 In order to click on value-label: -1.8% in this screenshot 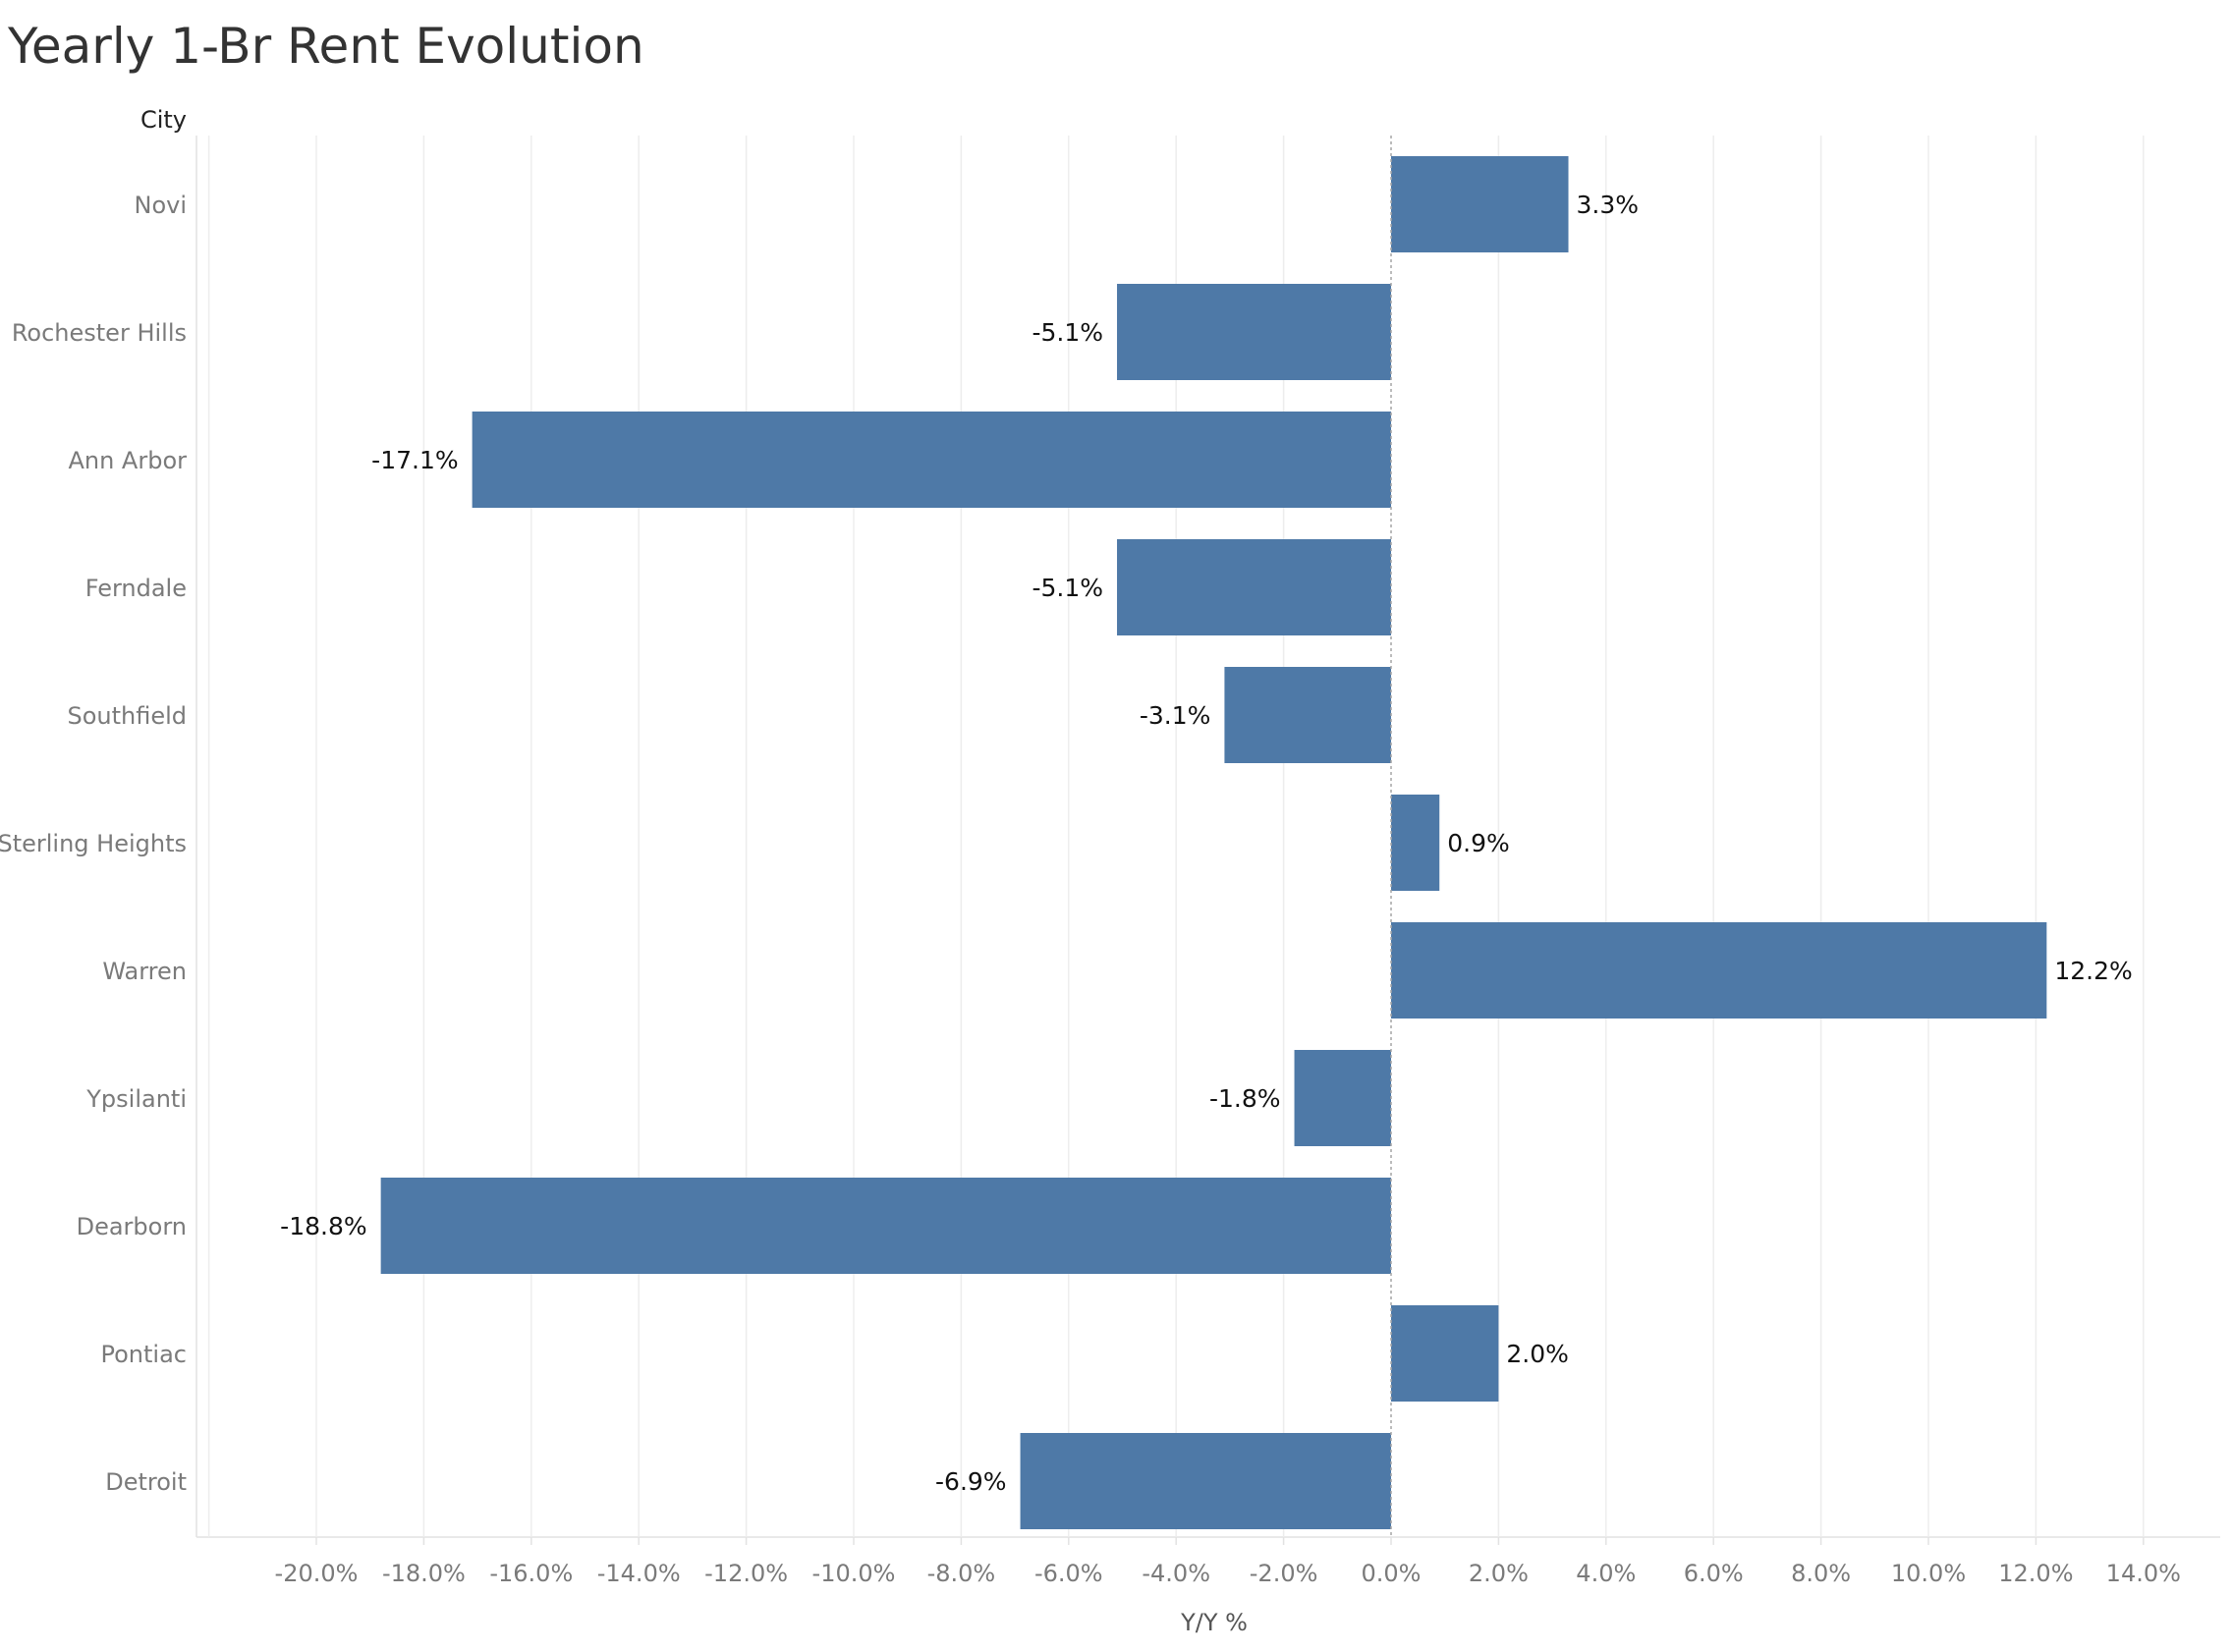, I will do `click(1245, 1099)`.